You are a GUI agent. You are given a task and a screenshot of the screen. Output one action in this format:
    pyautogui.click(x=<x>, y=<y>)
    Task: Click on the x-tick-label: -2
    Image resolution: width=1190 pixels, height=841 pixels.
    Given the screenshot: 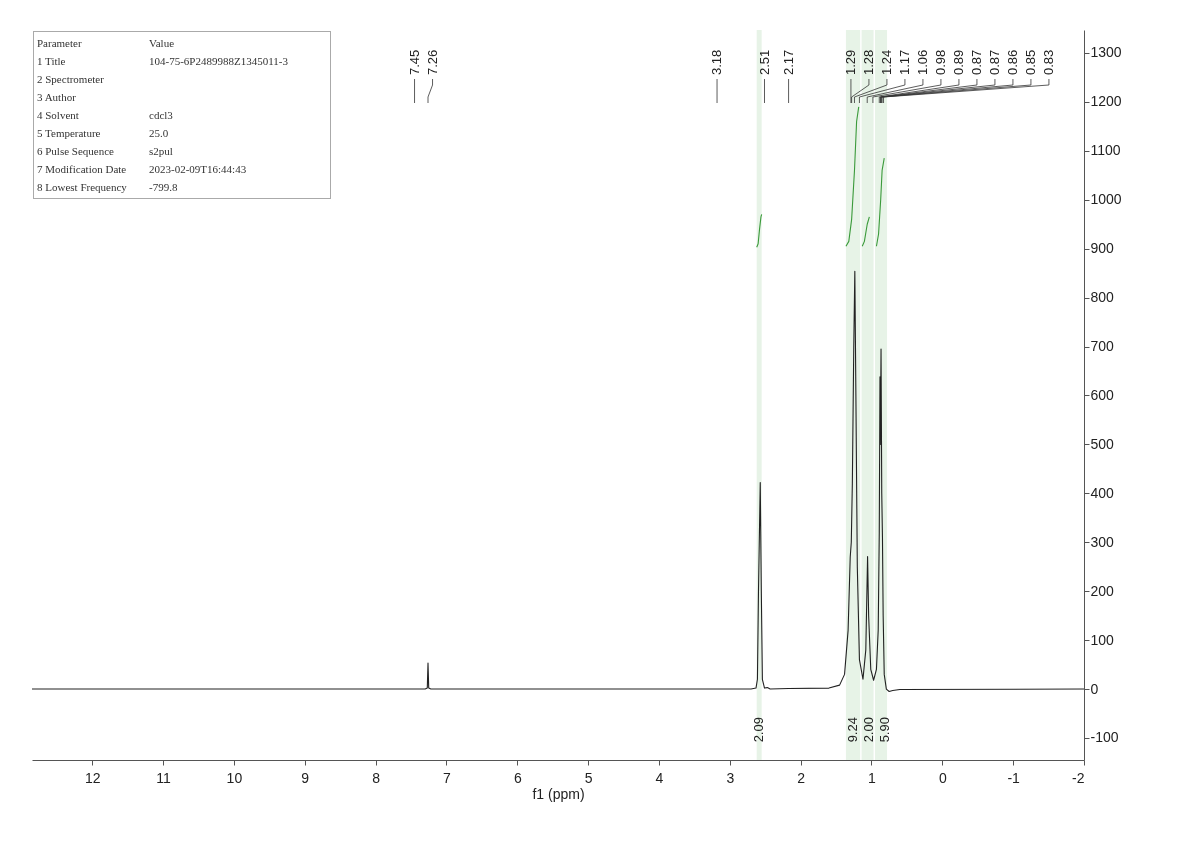 What is the action you would take?
    pyautogui.click(x=1078, y=777)
    